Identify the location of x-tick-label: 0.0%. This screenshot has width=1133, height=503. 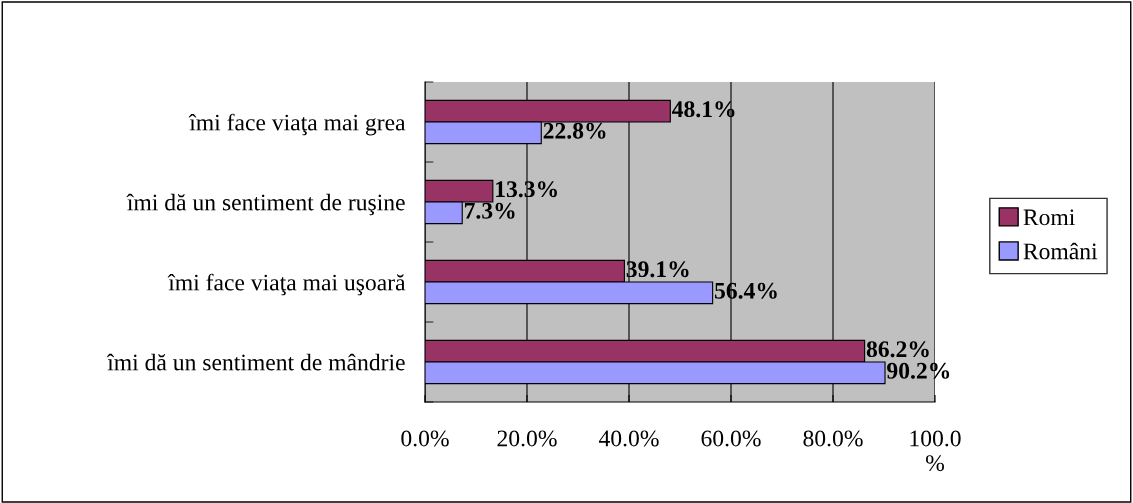
(425, 438).